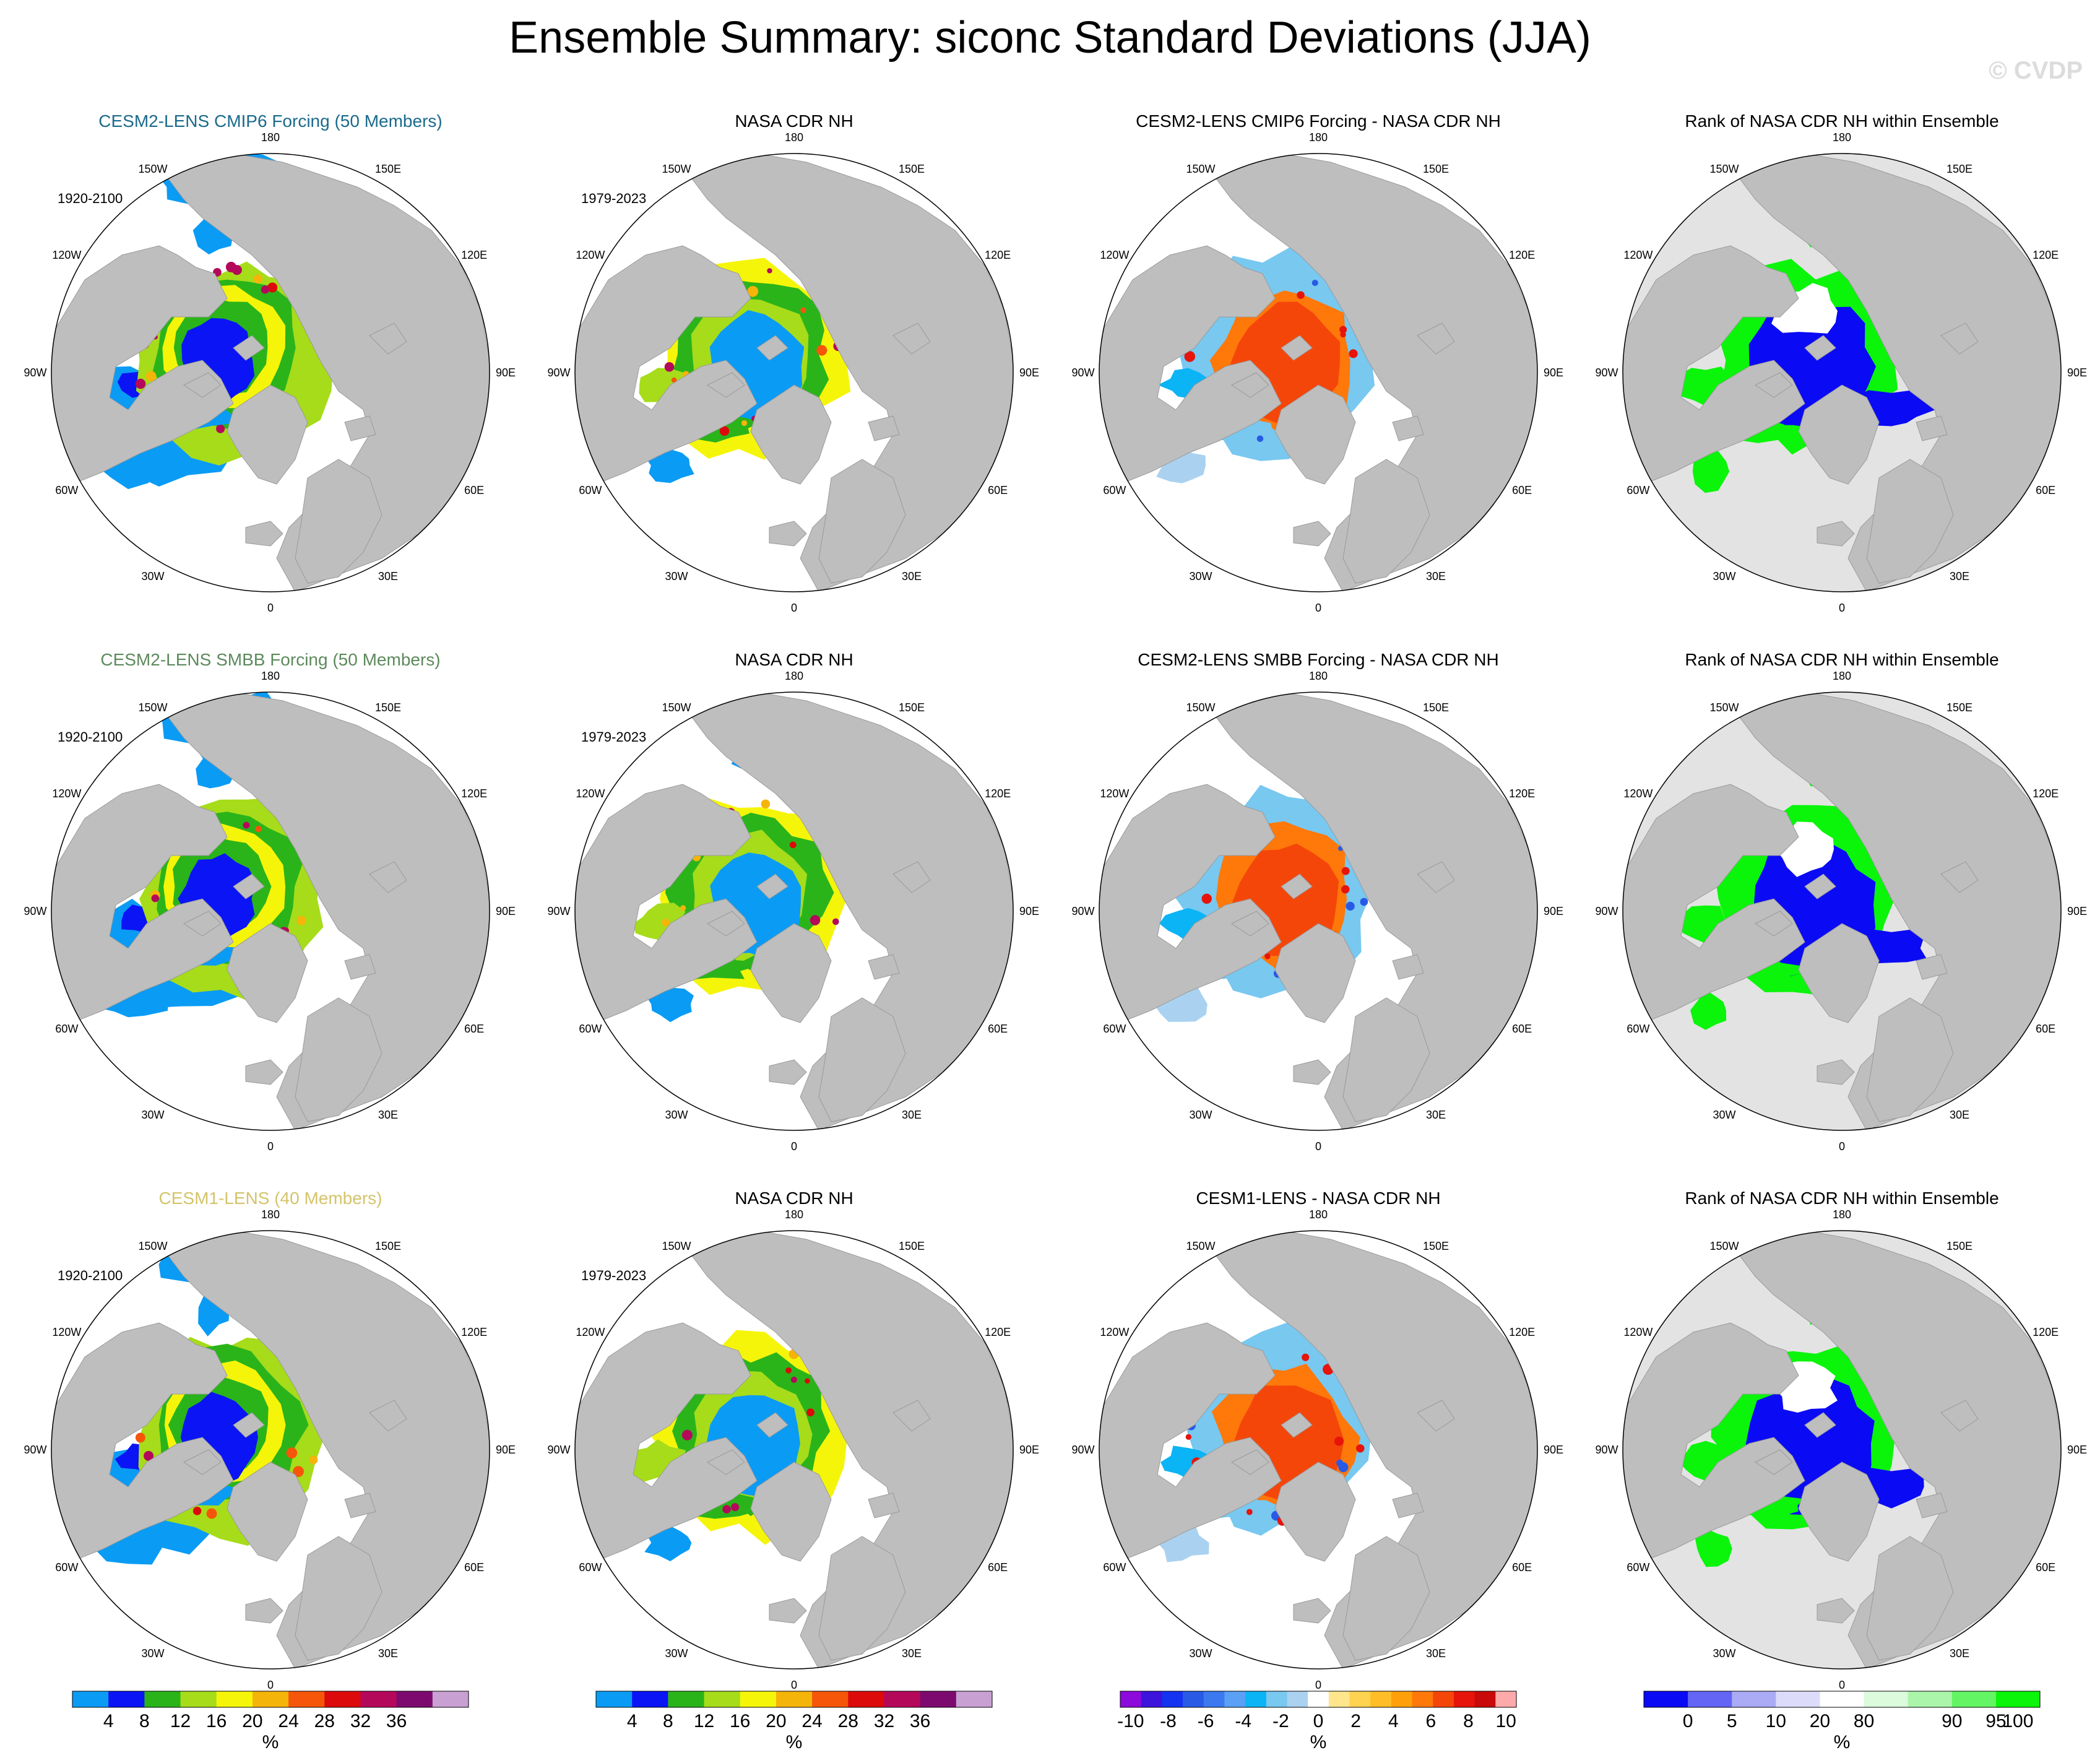  What do you see at coordinates (288, 1721) in the screenshot?
I see `colorbar-tick-label: 24` at bounding box center [288, 1721].